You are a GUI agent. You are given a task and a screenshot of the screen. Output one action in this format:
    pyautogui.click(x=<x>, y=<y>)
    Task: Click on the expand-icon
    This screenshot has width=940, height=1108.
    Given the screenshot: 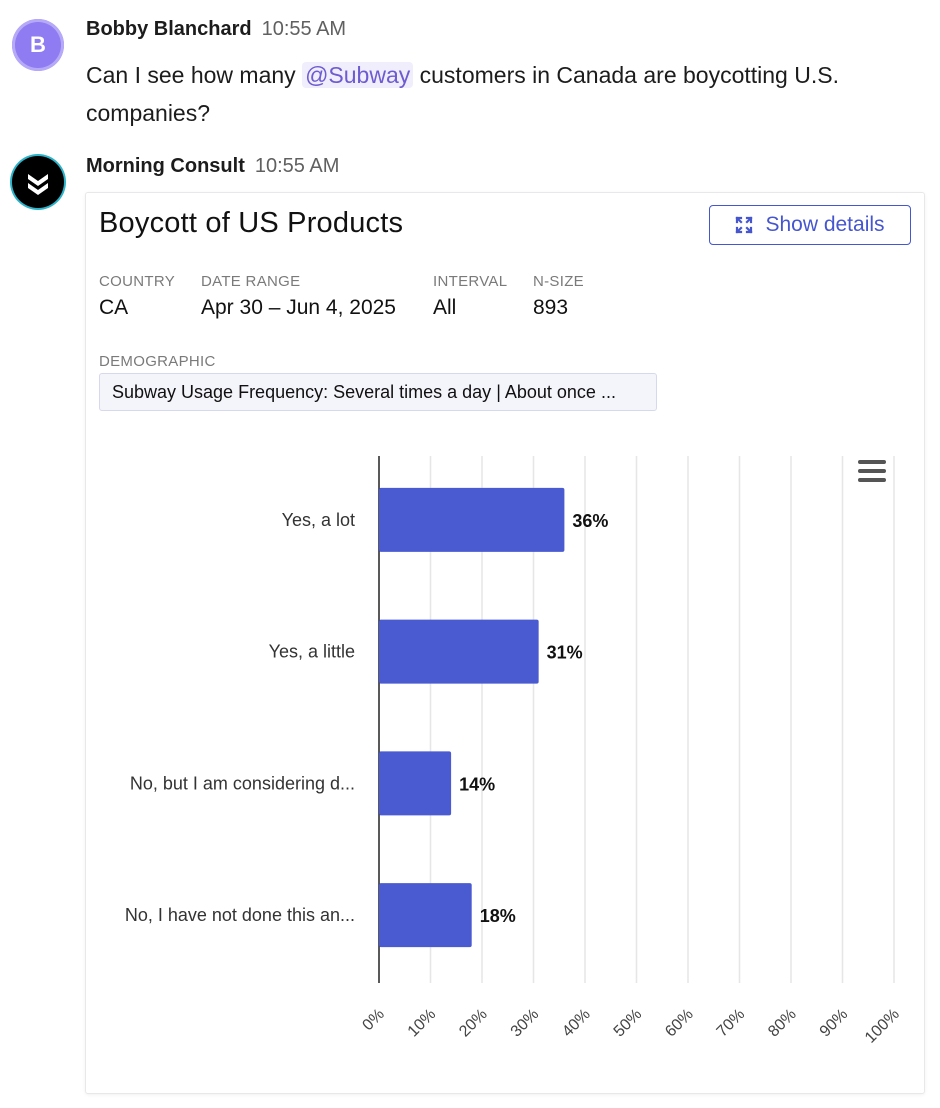 What is the action you would take?
    pyautogui.click(x=744, y=225)
    